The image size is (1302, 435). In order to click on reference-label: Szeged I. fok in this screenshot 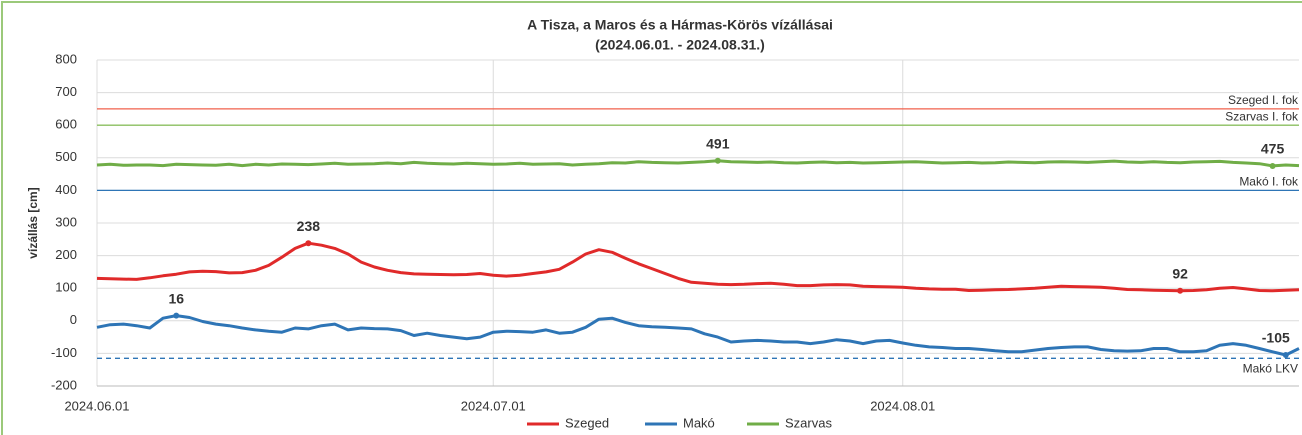, I will do `click(1263, 100)`.